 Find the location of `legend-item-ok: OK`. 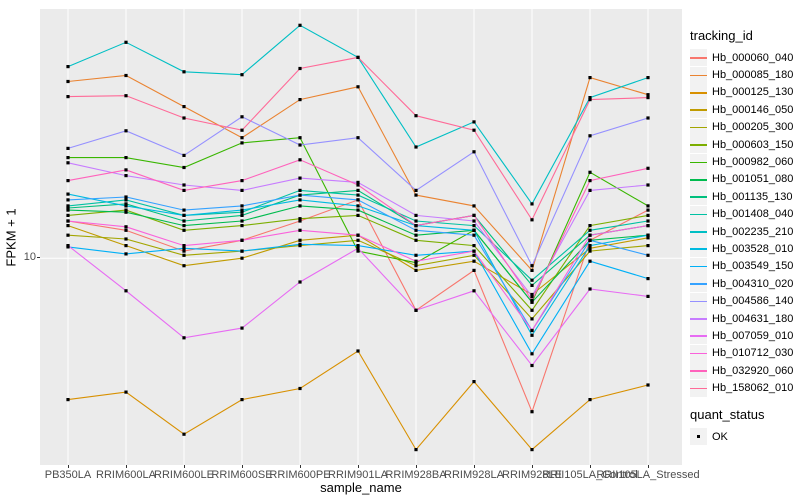

legend-item-ok: OK is located at coordinates (744, 436).